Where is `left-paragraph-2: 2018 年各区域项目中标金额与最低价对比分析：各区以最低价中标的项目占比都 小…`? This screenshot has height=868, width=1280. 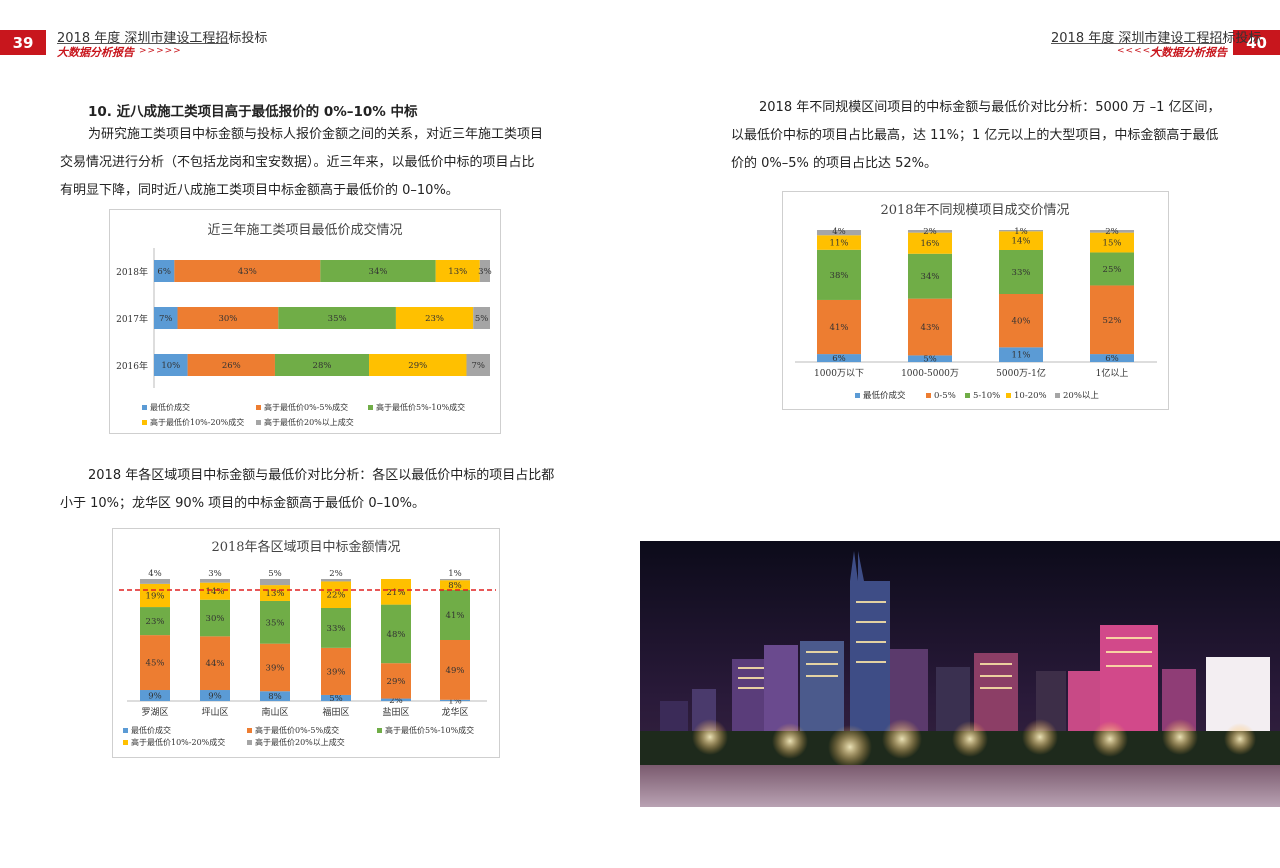 left-paragraph-2: 2018 年各区域项目中标金额与最低价对比分析：各区以最低价中标的项目占比都 小… is located at coordinates (307, 490).